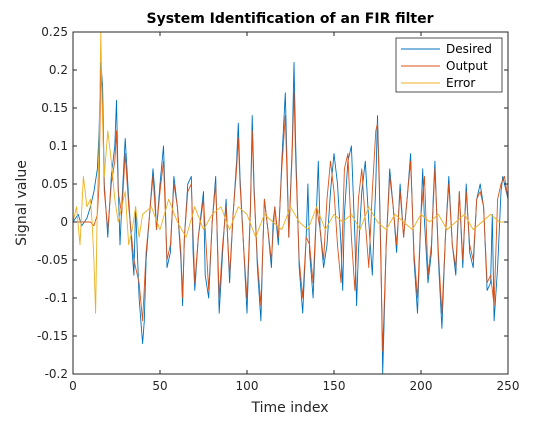  I want to click on legend-label-desired: Desired, so click(469, 49).